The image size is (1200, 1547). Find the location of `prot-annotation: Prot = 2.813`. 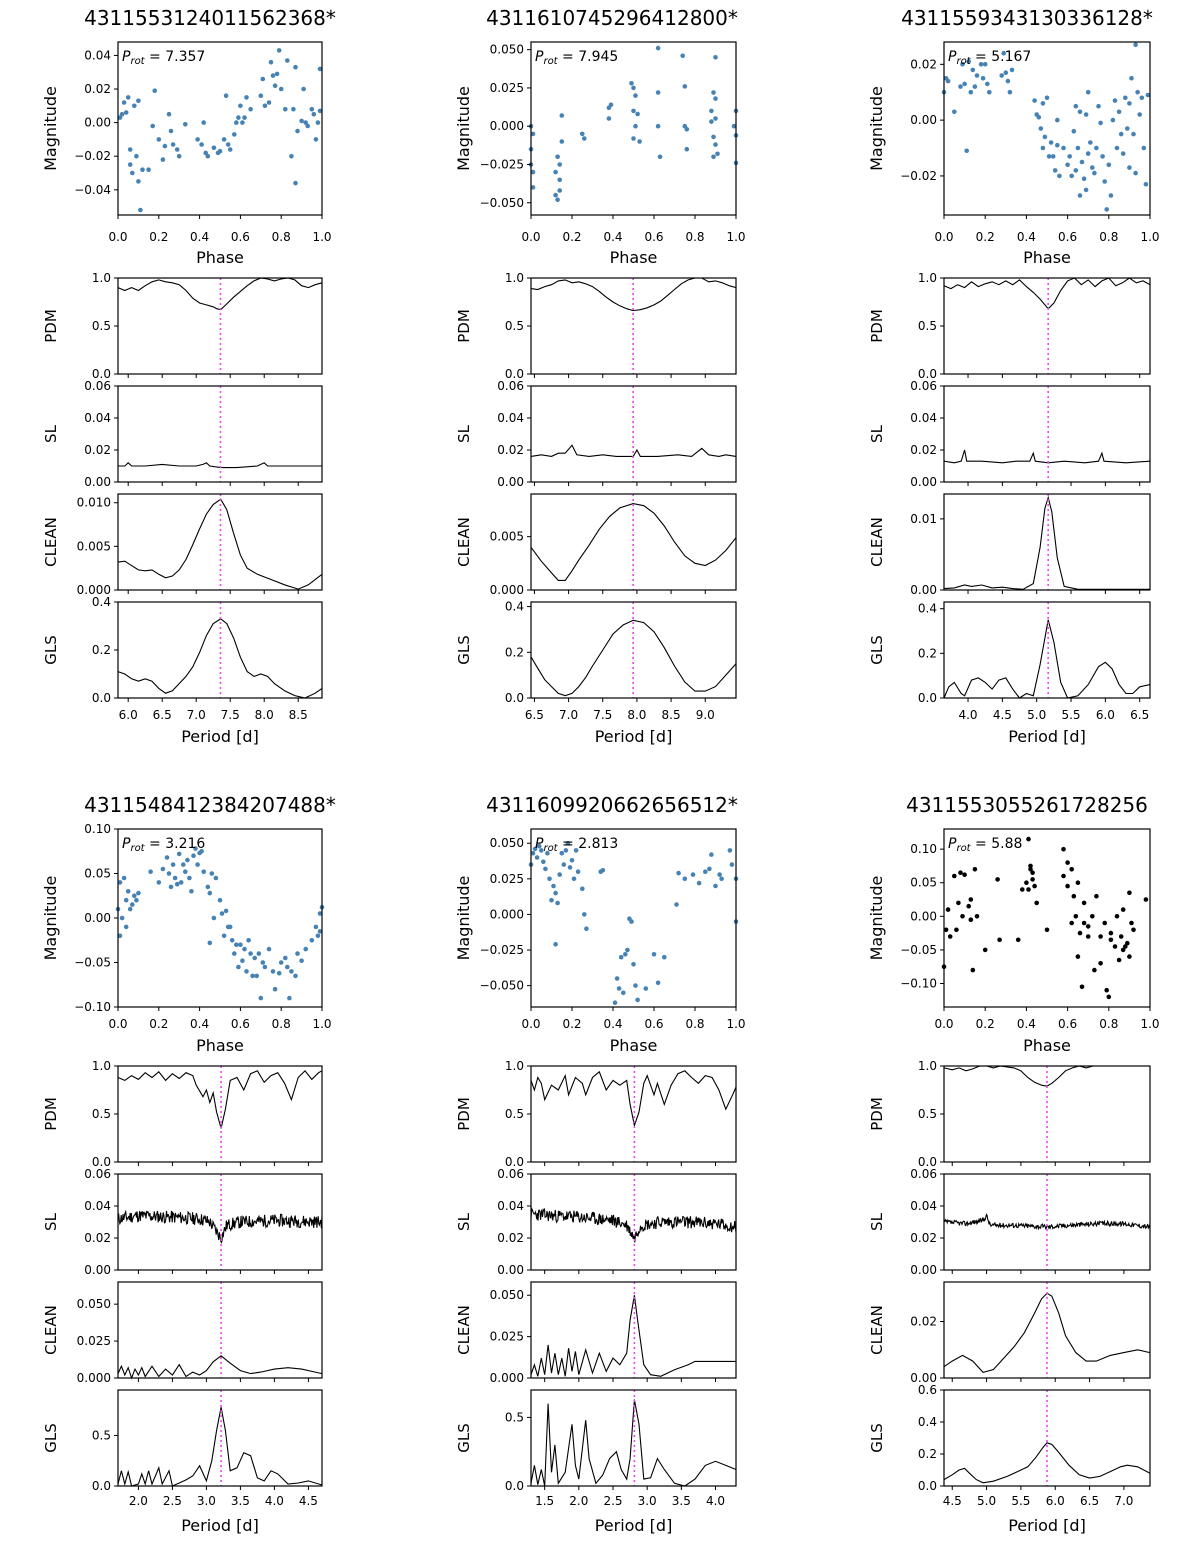

prot-annotation: Prot = 2.813 is located at coordinates (576, 845).